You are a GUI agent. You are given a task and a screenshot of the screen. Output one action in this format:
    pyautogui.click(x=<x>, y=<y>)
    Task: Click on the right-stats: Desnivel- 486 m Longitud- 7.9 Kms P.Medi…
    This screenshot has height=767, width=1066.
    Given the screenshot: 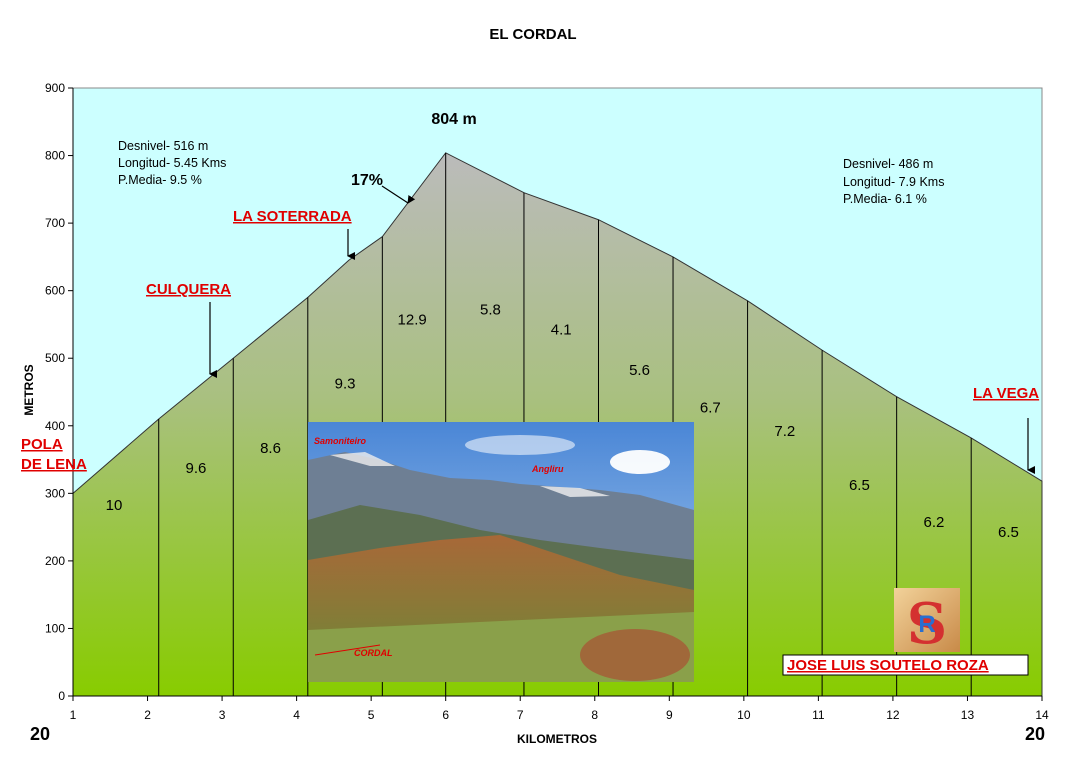 What is the action you would take?
    pyautogui.click(x=893, y=181)
    